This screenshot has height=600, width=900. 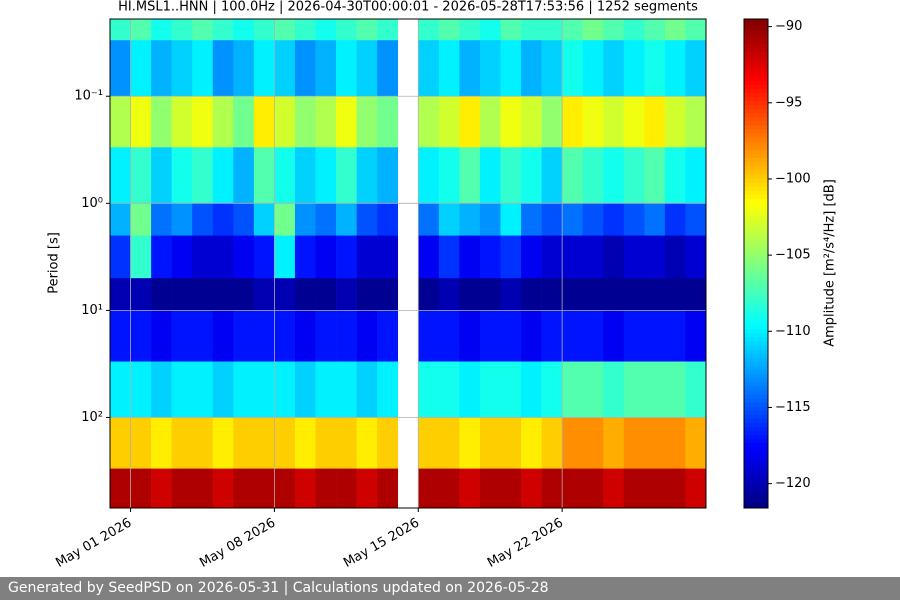 I want to click on y-axis-label: Period [s], so click(x=54, y=263).